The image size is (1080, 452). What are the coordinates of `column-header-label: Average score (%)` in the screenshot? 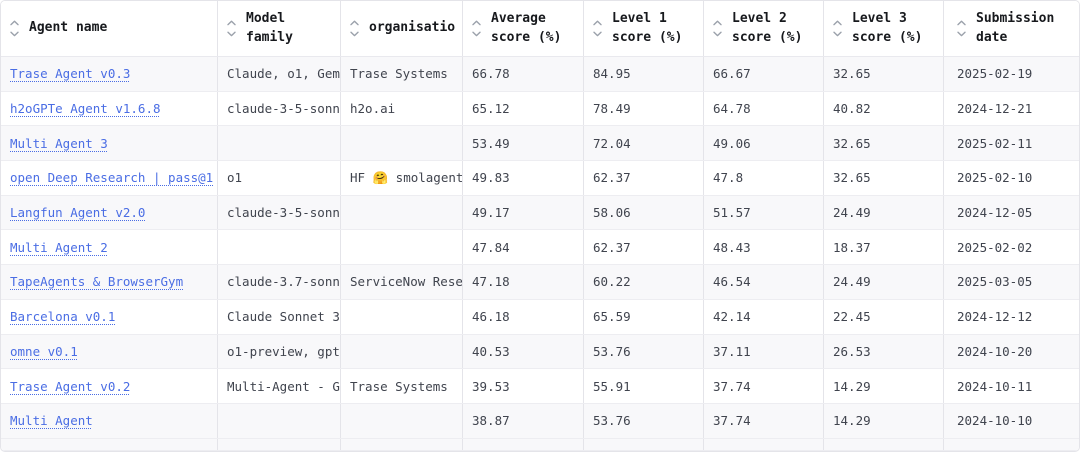 It's located at (526, 27).